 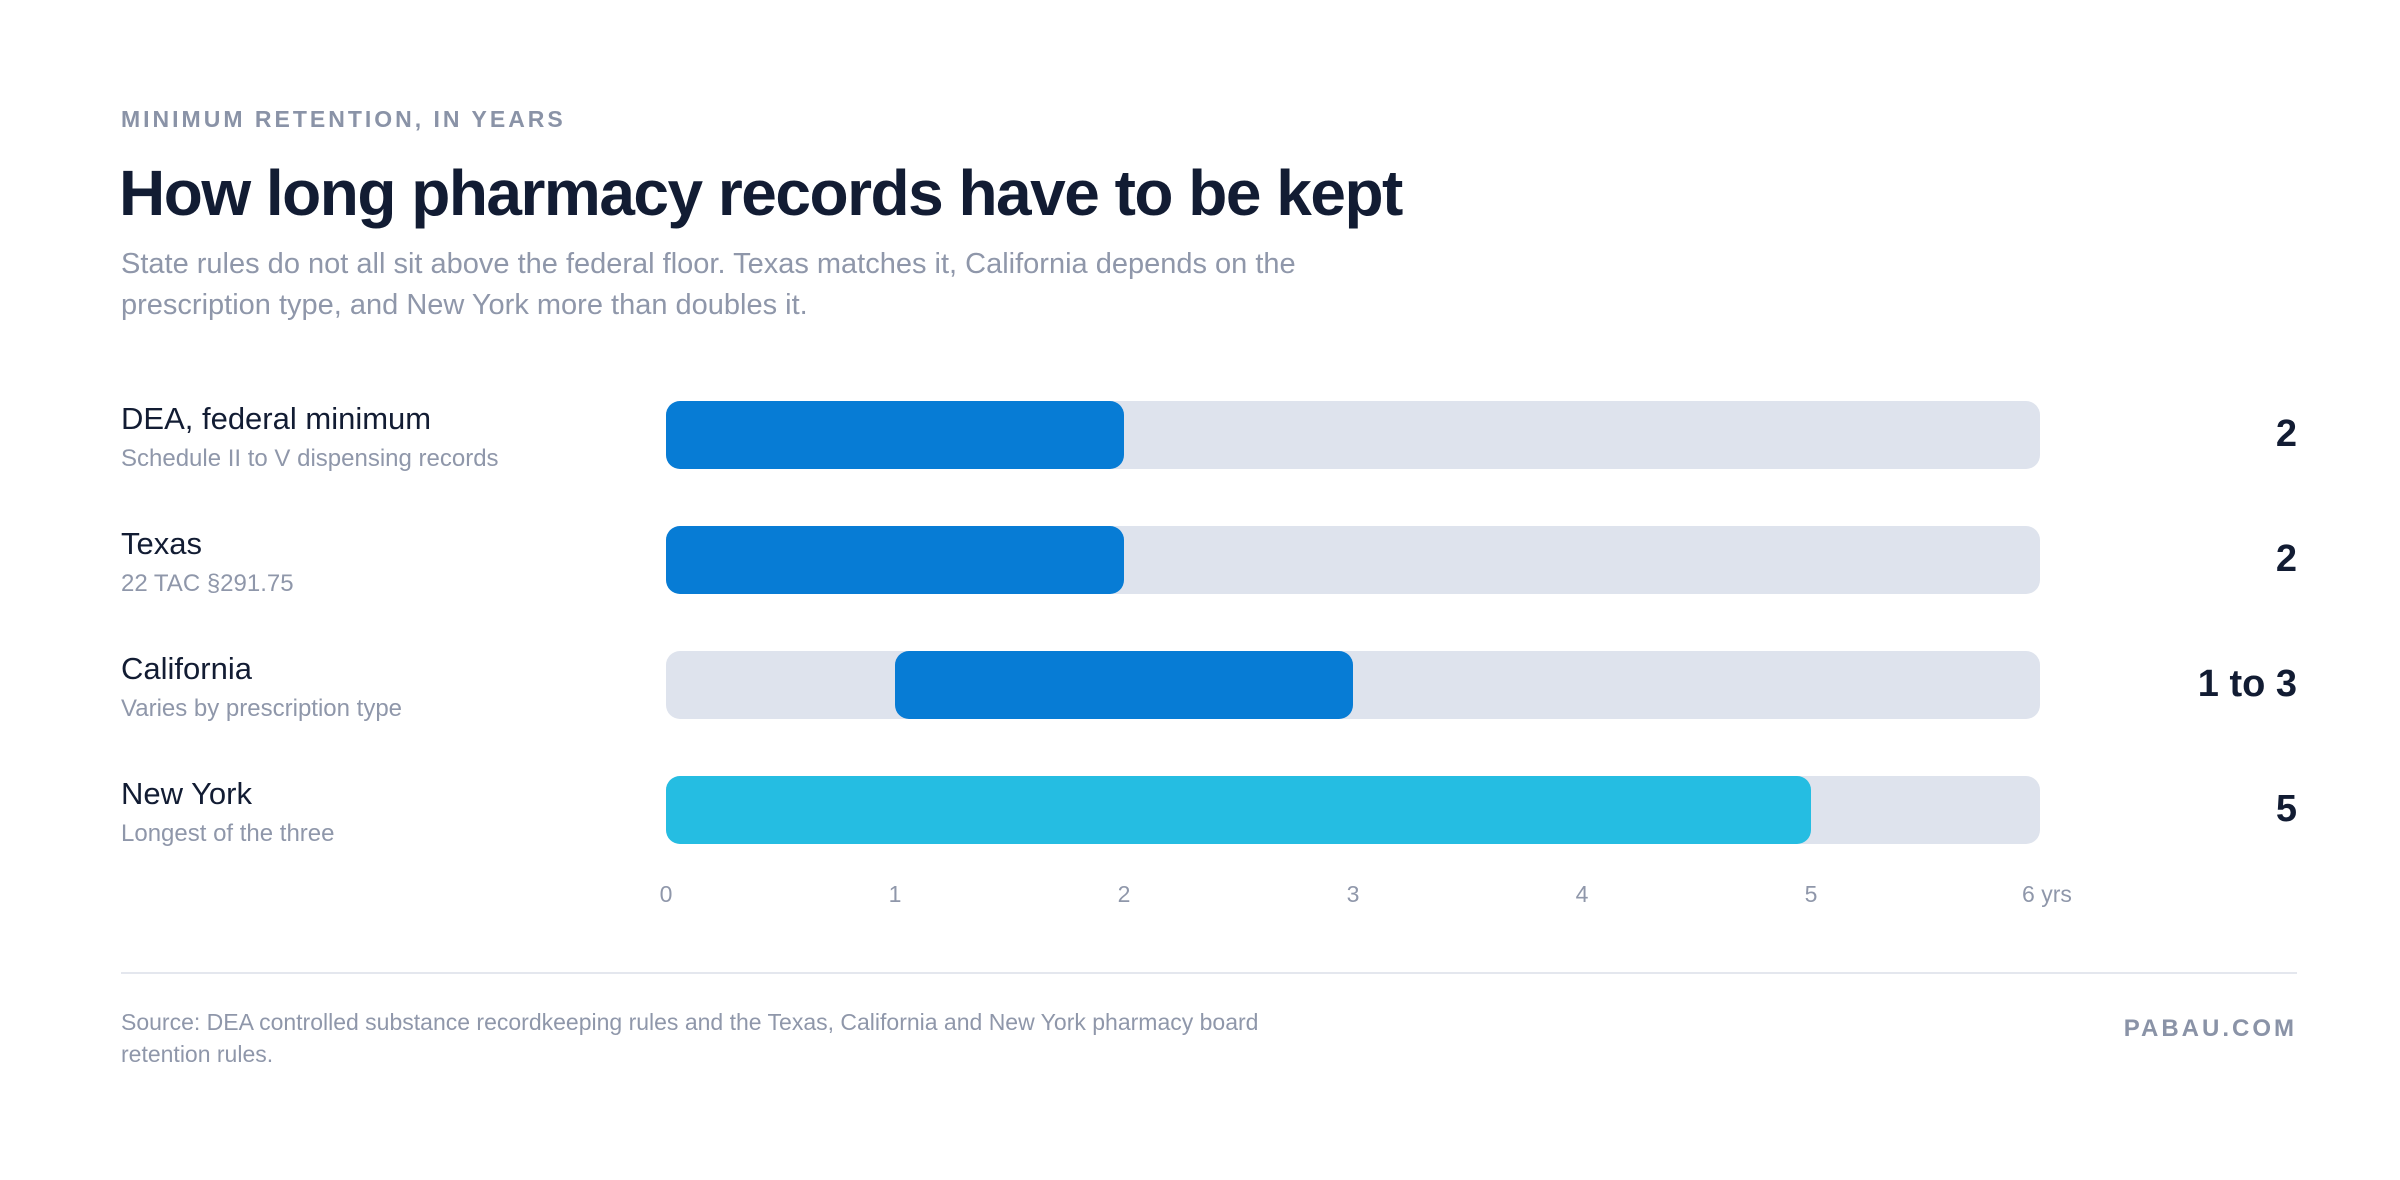 I want to click on chart-eyebrow: MINIMUM RETENTION, IN YEARS, so click(x=343, y=119).